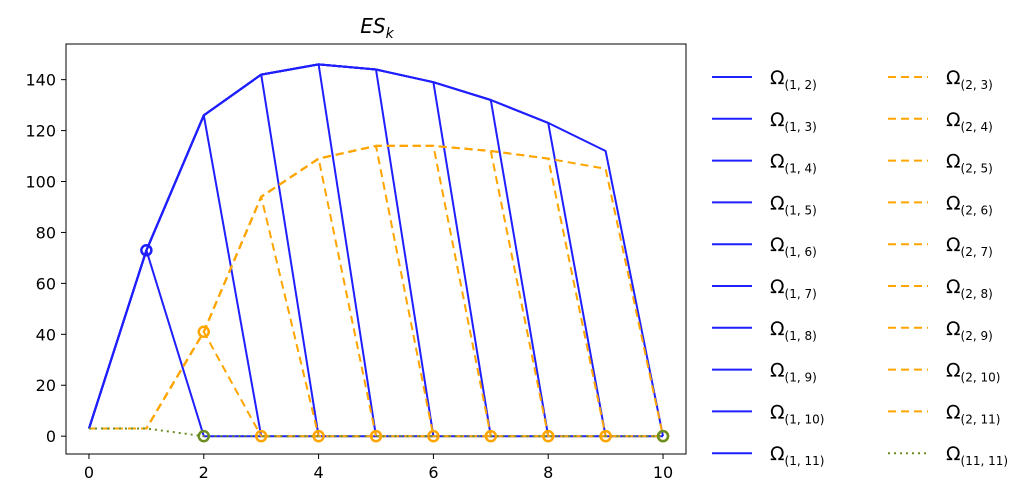 This screenshot has height=487, width=1031. Describe the element at coordinates (793, 163) in the screenshot. I see `legend-label-2: Ω(1, 4)` at that location.